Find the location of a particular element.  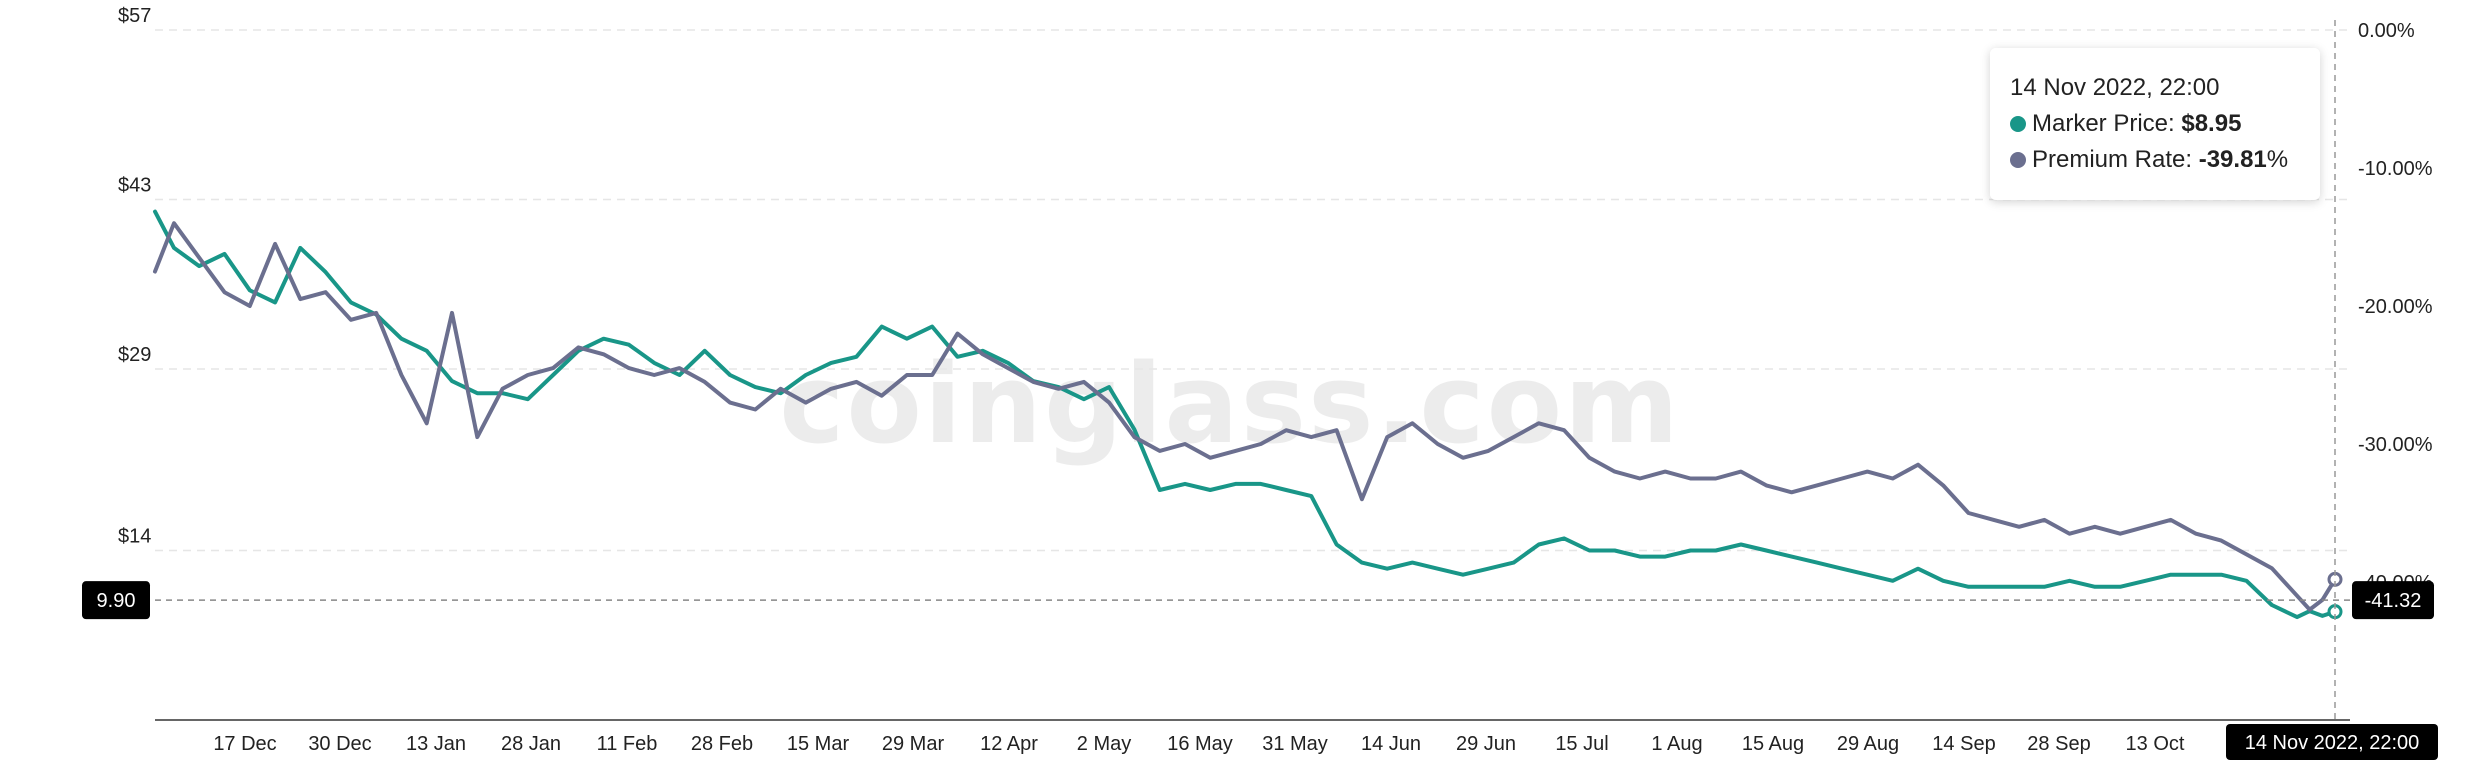

right-axis-tick-label: -30.00% is located at coordinates (2395, 445).